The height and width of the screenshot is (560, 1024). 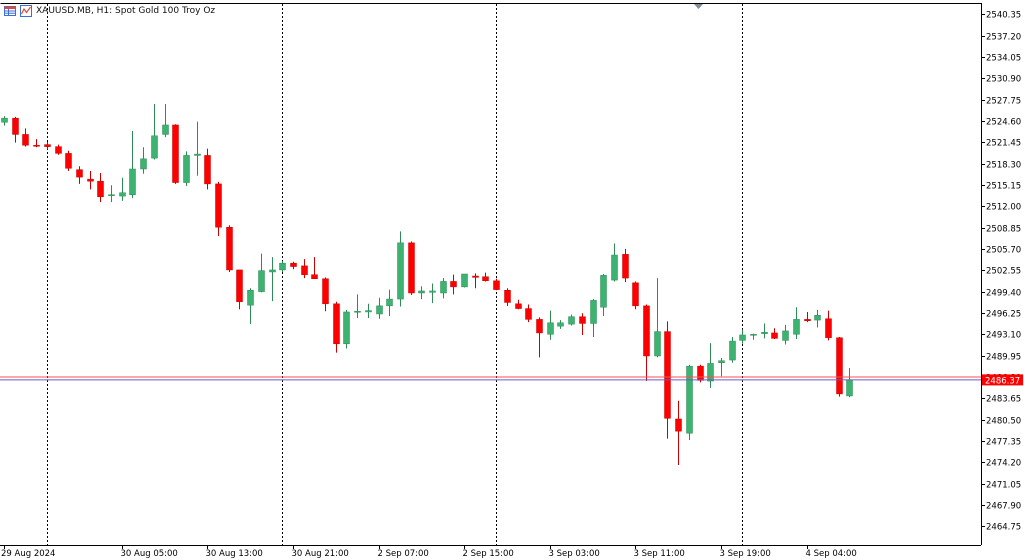 I want to click on price-tick-label: 2474.20, so click(x=1003, y=464).